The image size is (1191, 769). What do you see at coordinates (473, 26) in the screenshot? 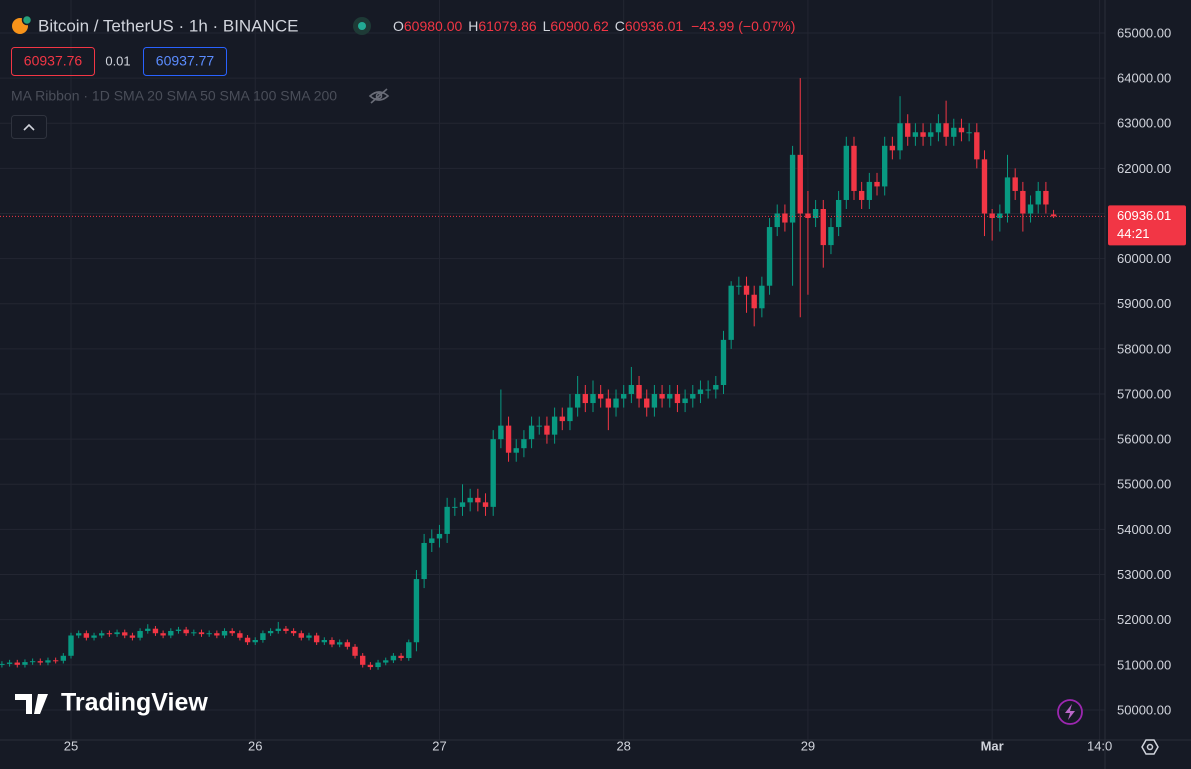
I see `ohlc-key: H` at bounding box center [473, 26].